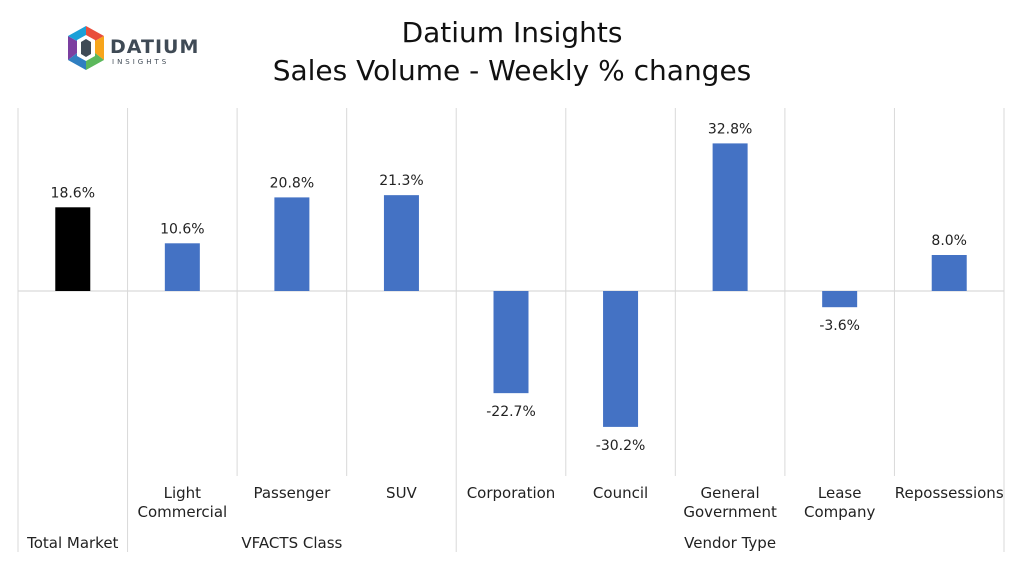 The width and height of the screenshot is (1024, 561). Describe the element at coordinates (730, 129) in the screenshot. I see `data-label: 32.8%` at that location.